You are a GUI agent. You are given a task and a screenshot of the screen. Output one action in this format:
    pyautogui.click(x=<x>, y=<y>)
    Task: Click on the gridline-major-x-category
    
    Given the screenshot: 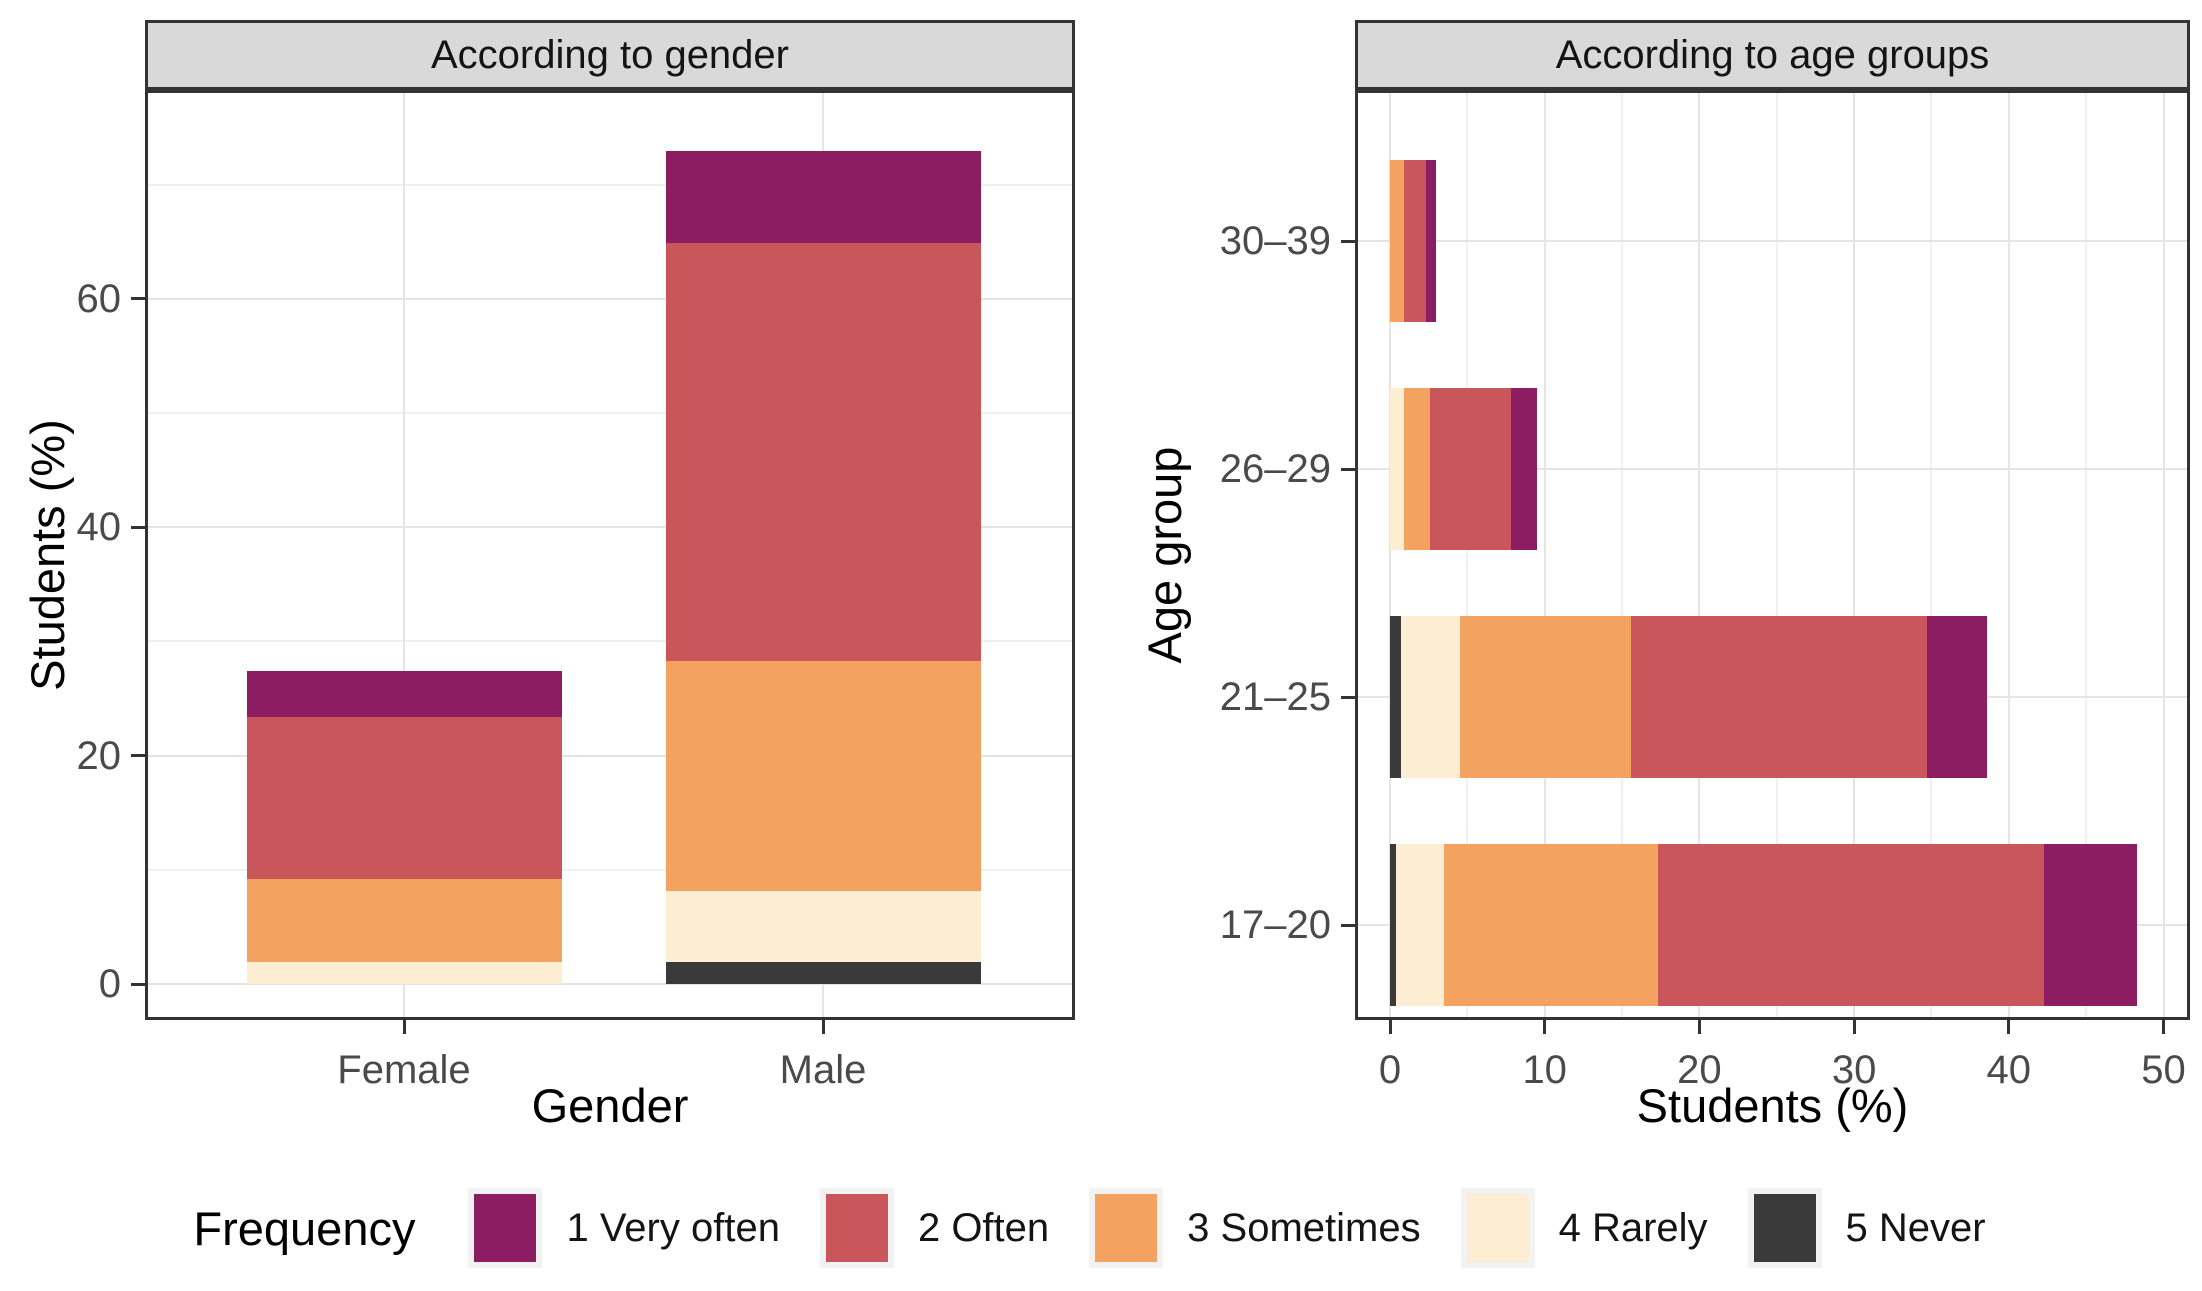 What is the action you would take?
    pyautogui.click(x=404, y=555)
    